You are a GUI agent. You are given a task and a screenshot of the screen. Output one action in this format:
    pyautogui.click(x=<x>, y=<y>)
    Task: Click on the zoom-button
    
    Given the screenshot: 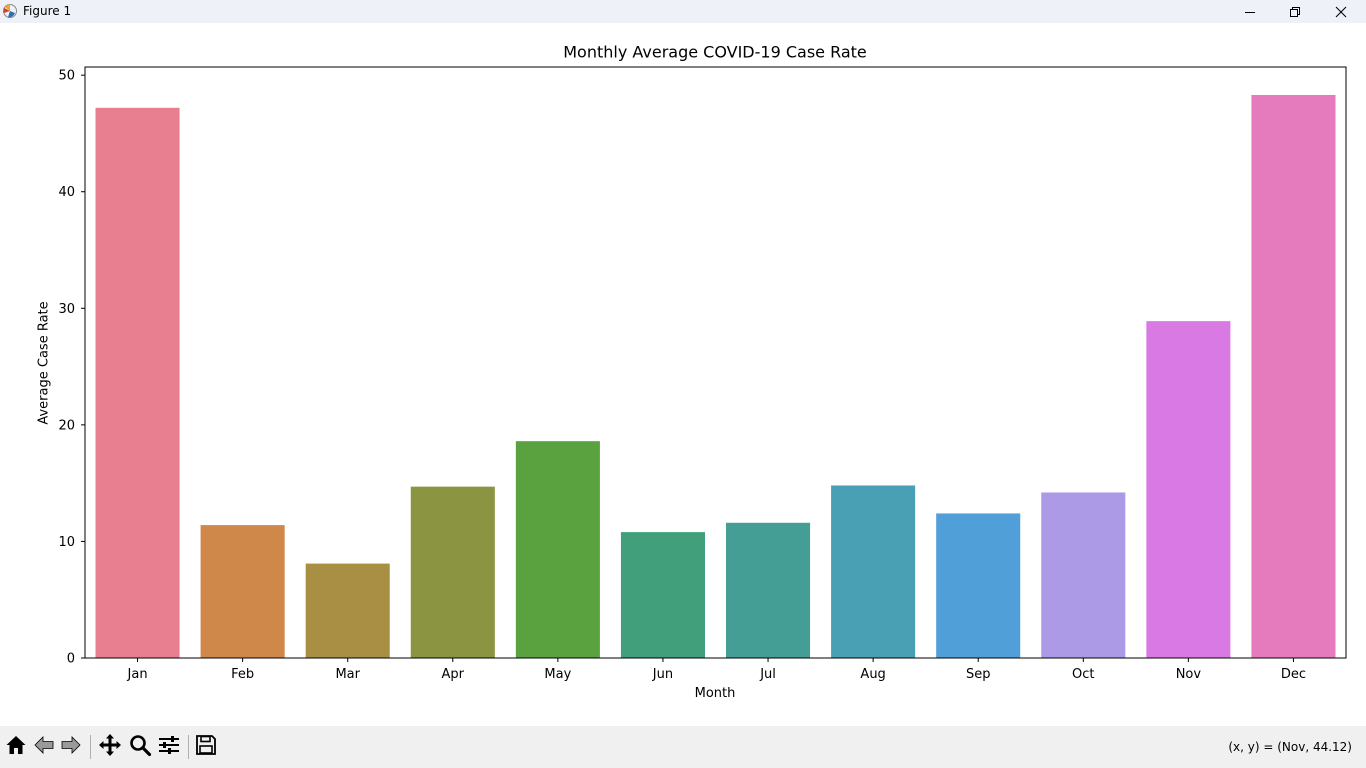 What is the action you would take?
    pyautogui.click(x=140, y=747)
    